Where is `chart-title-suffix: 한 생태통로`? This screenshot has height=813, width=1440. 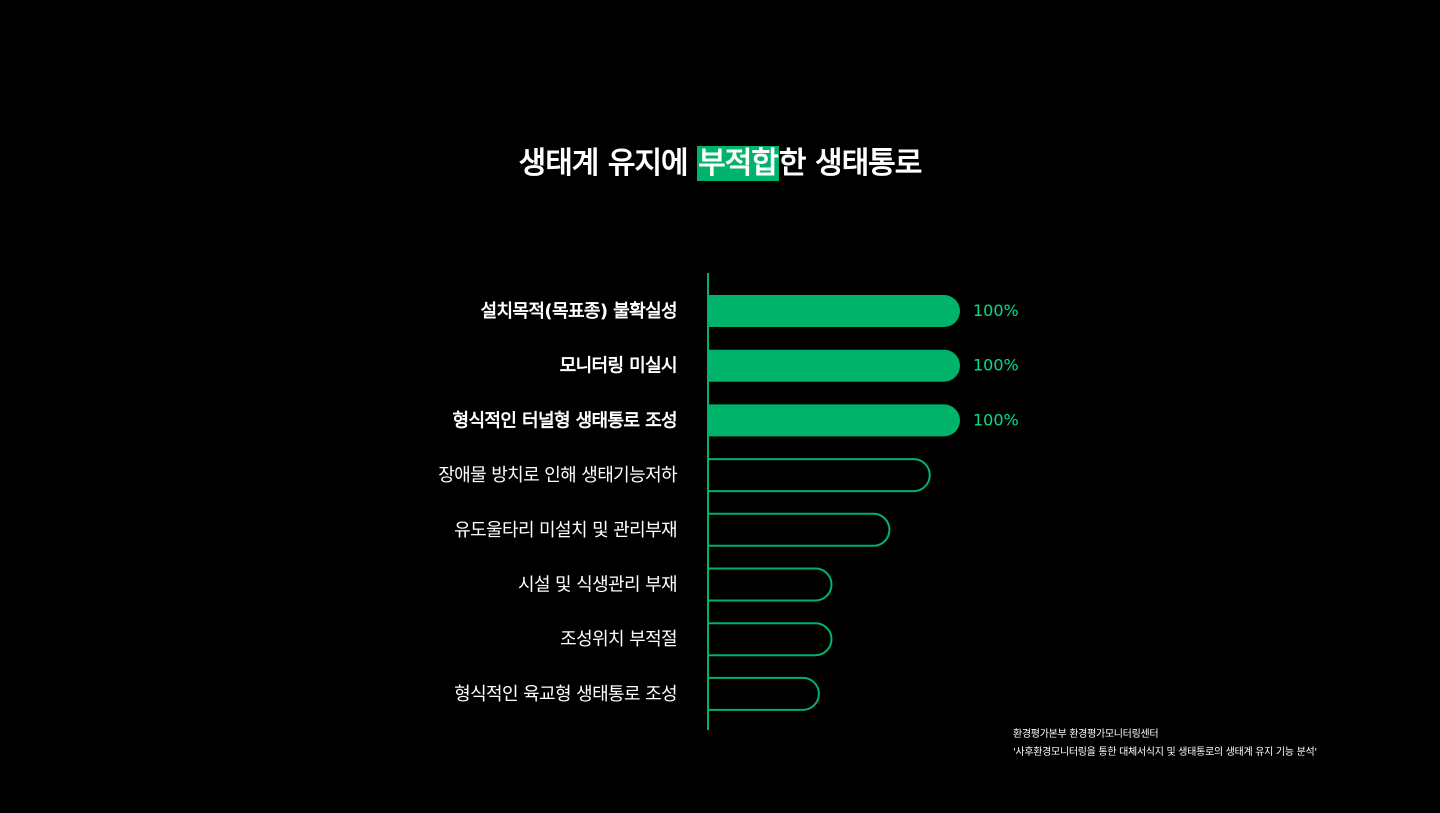
chart-title-suffix: 한 생태통로 is located at coordinates (850, 163).